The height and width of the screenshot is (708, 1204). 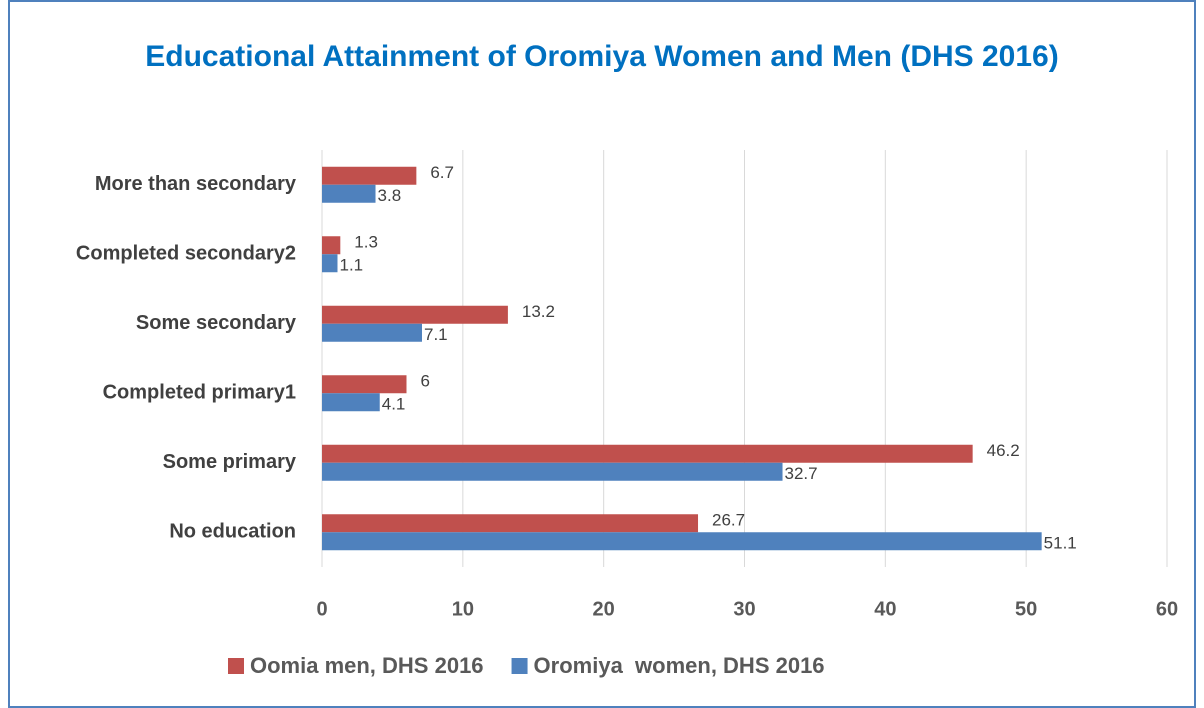 What do you see at coordinates (744, 609) in the screenshot?
I see `x-tick-label: 30` at bounding box center [744, 609].